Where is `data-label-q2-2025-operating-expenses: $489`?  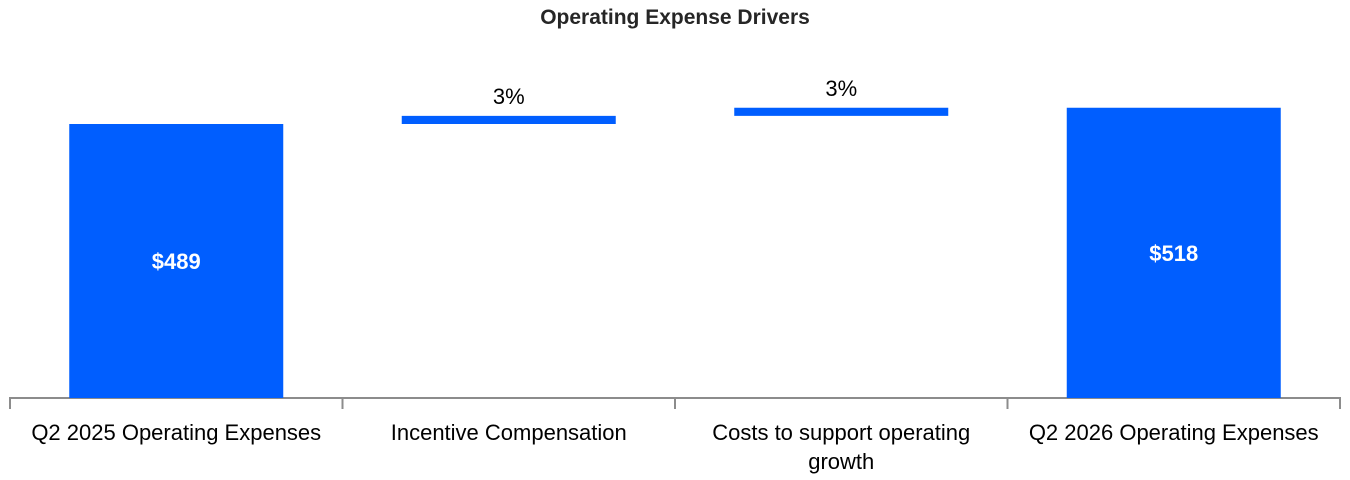 data-label-q2-2025-operating-expenses: $489 is located at coordinates (176, 261).